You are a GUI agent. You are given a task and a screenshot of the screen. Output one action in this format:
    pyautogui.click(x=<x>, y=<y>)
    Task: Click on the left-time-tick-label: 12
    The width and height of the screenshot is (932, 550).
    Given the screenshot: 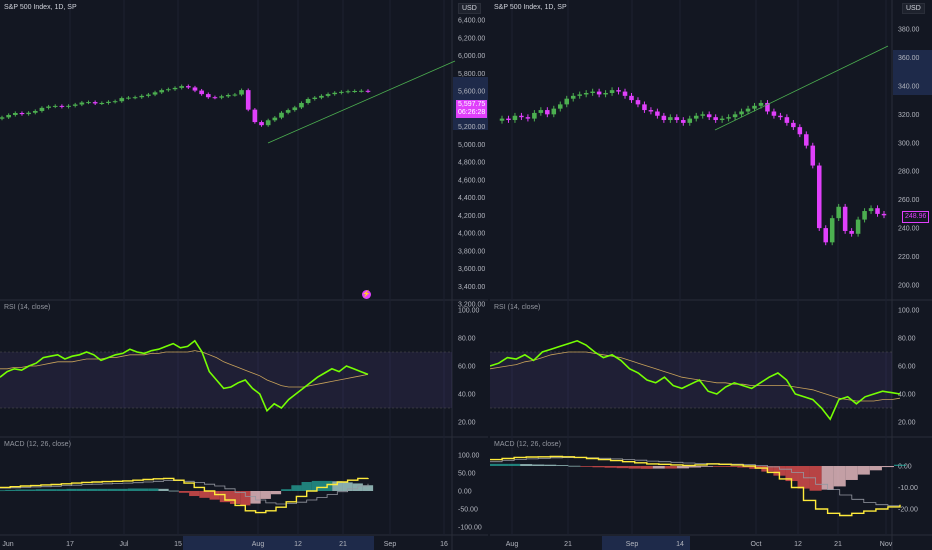 What is the action you would take?
    pyautogui.click(x=298, y=544)
    